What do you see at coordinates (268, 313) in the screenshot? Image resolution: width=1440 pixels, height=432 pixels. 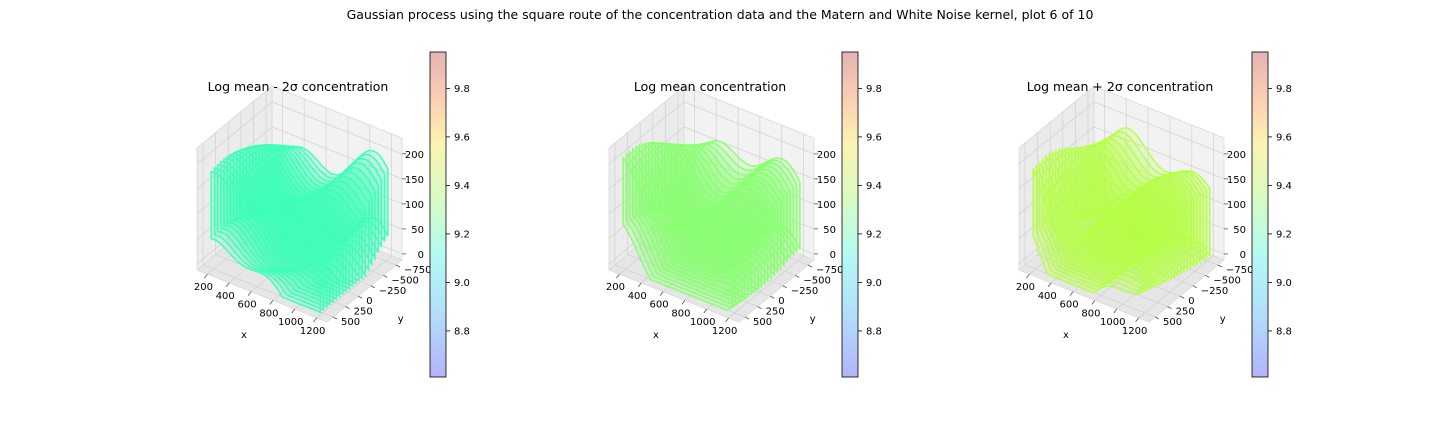 I see `x-tick-label: 800` at bounding box center [268, 313].